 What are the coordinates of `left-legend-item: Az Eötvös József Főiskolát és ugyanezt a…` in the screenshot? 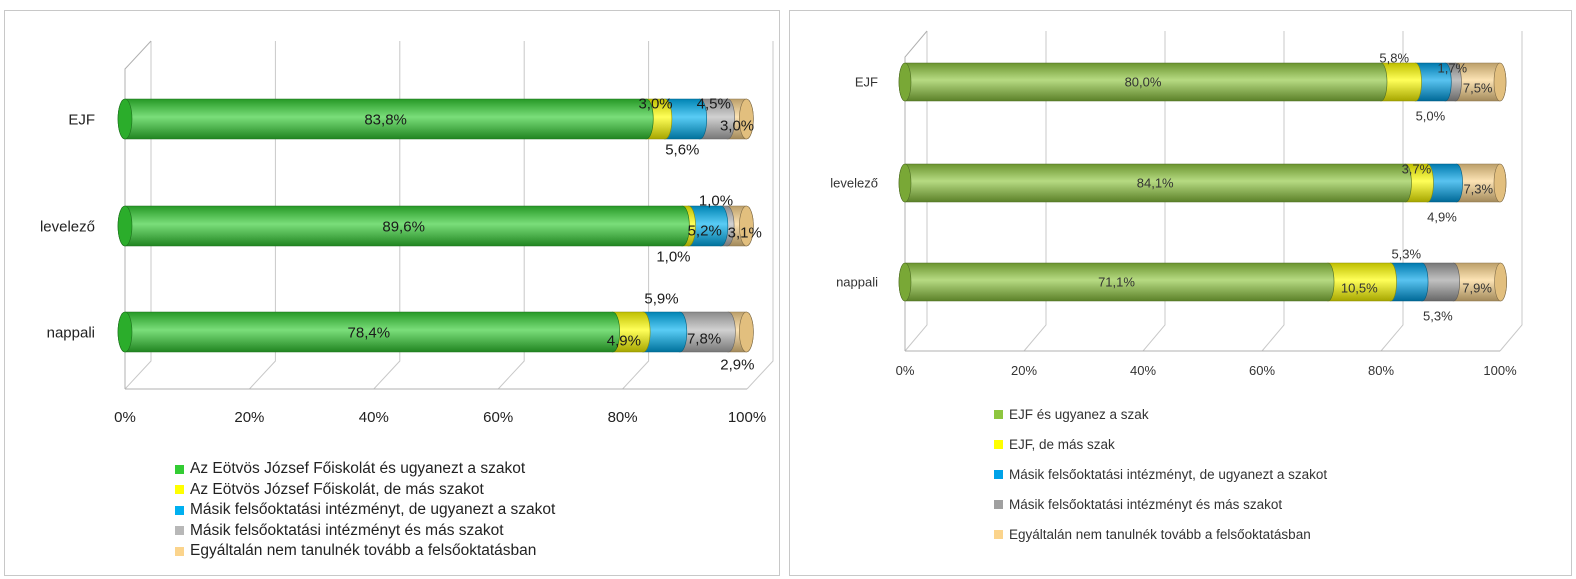 It's located at (365, 469).